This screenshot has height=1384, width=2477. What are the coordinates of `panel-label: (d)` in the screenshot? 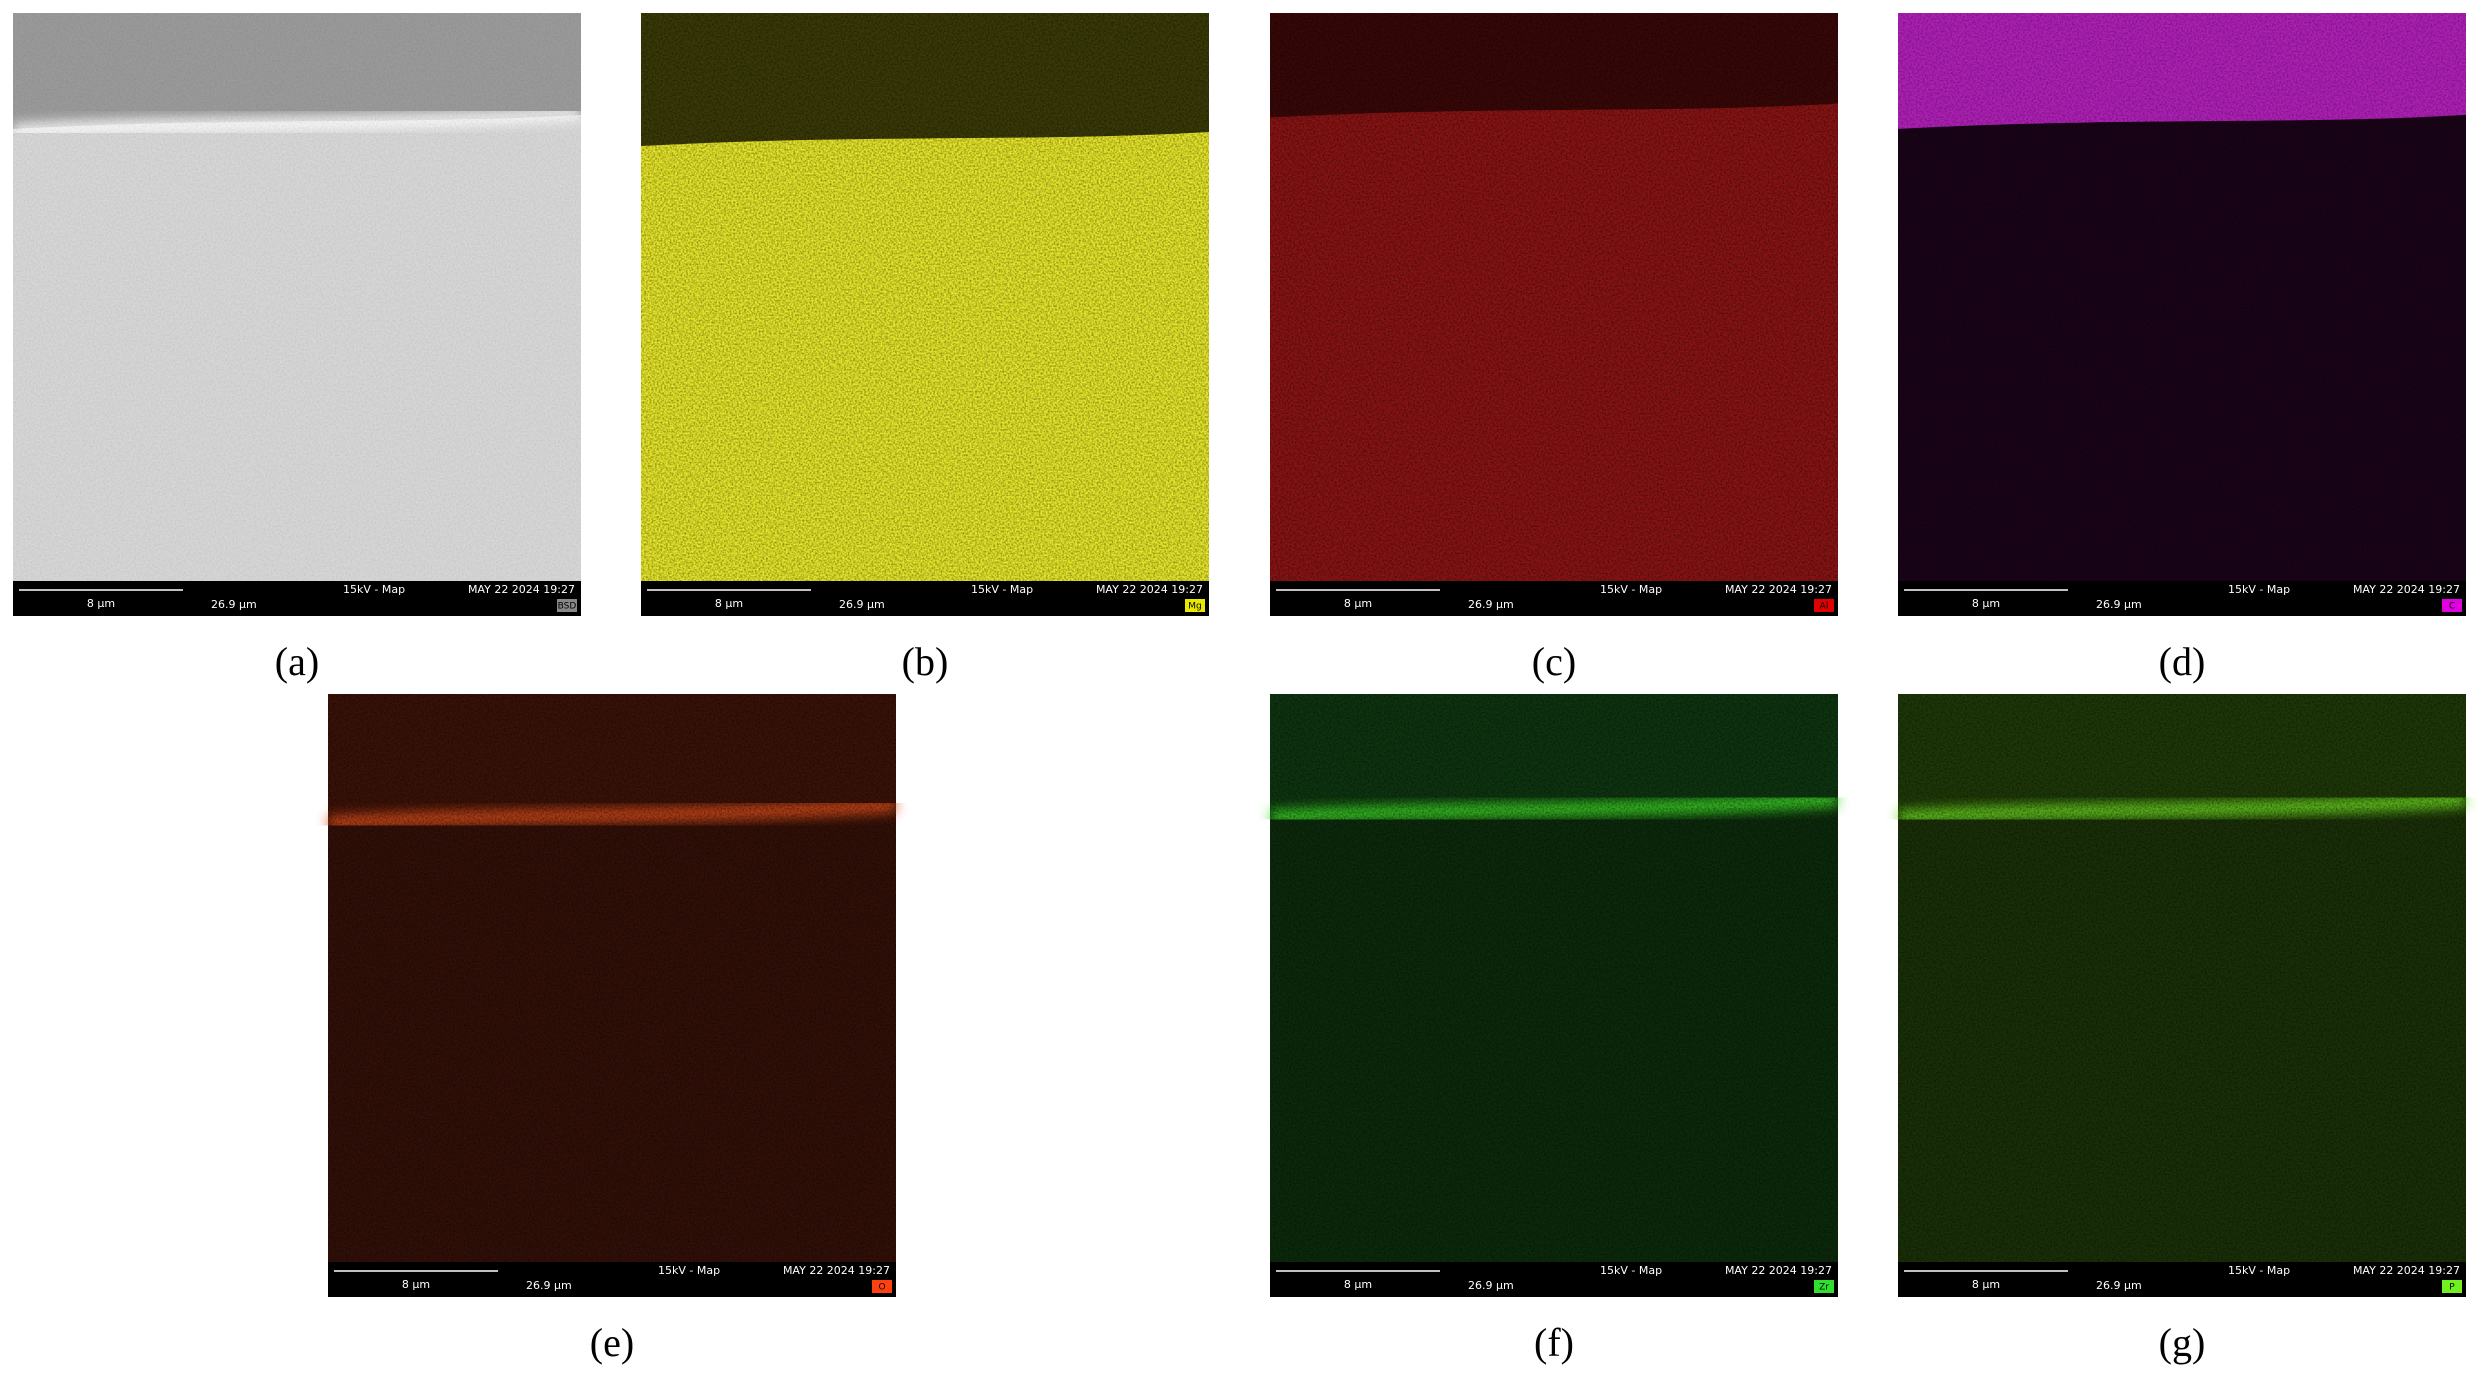 It's located at (2182, 661).